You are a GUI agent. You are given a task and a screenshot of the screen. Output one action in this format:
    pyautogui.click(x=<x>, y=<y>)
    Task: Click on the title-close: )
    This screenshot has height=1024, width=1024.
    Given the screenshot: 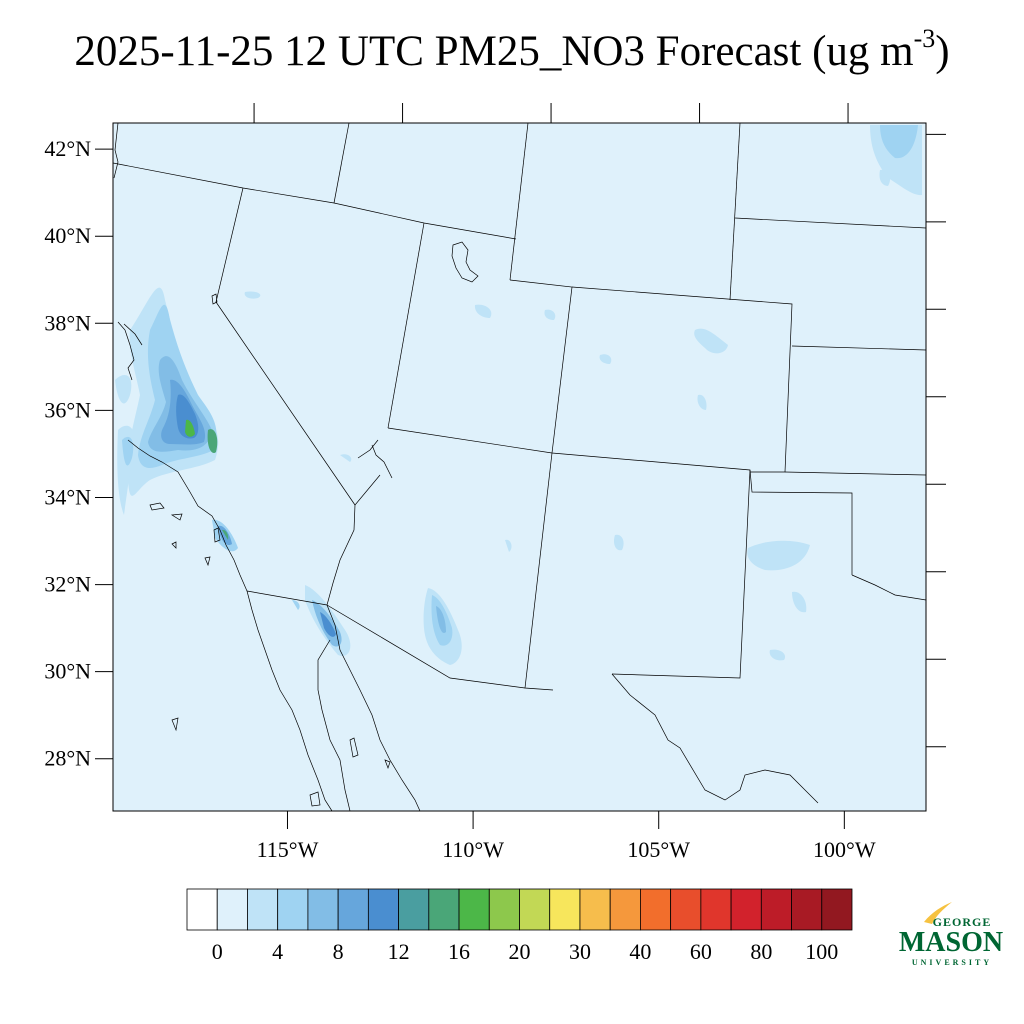 What is the action you would take?
    pyautogui.click(x=942, y=51)
    